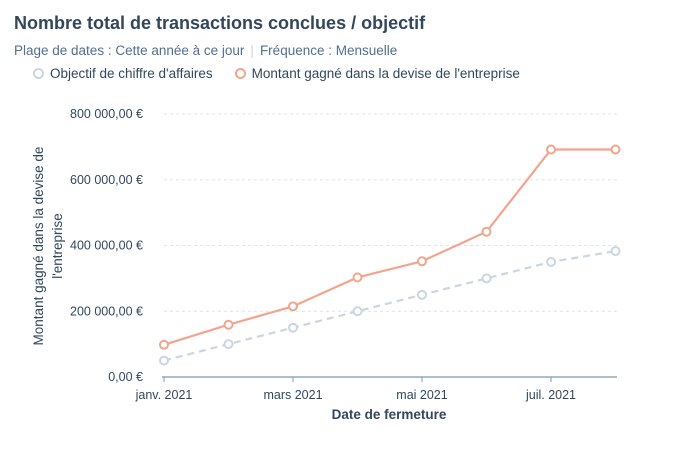 This screenshot has width=688, height=451. What do you see at coordinates (57, 246) in the screenshot?
I see `y-axis-title-line2: l'entreprise` at bounding box center [57, 246].